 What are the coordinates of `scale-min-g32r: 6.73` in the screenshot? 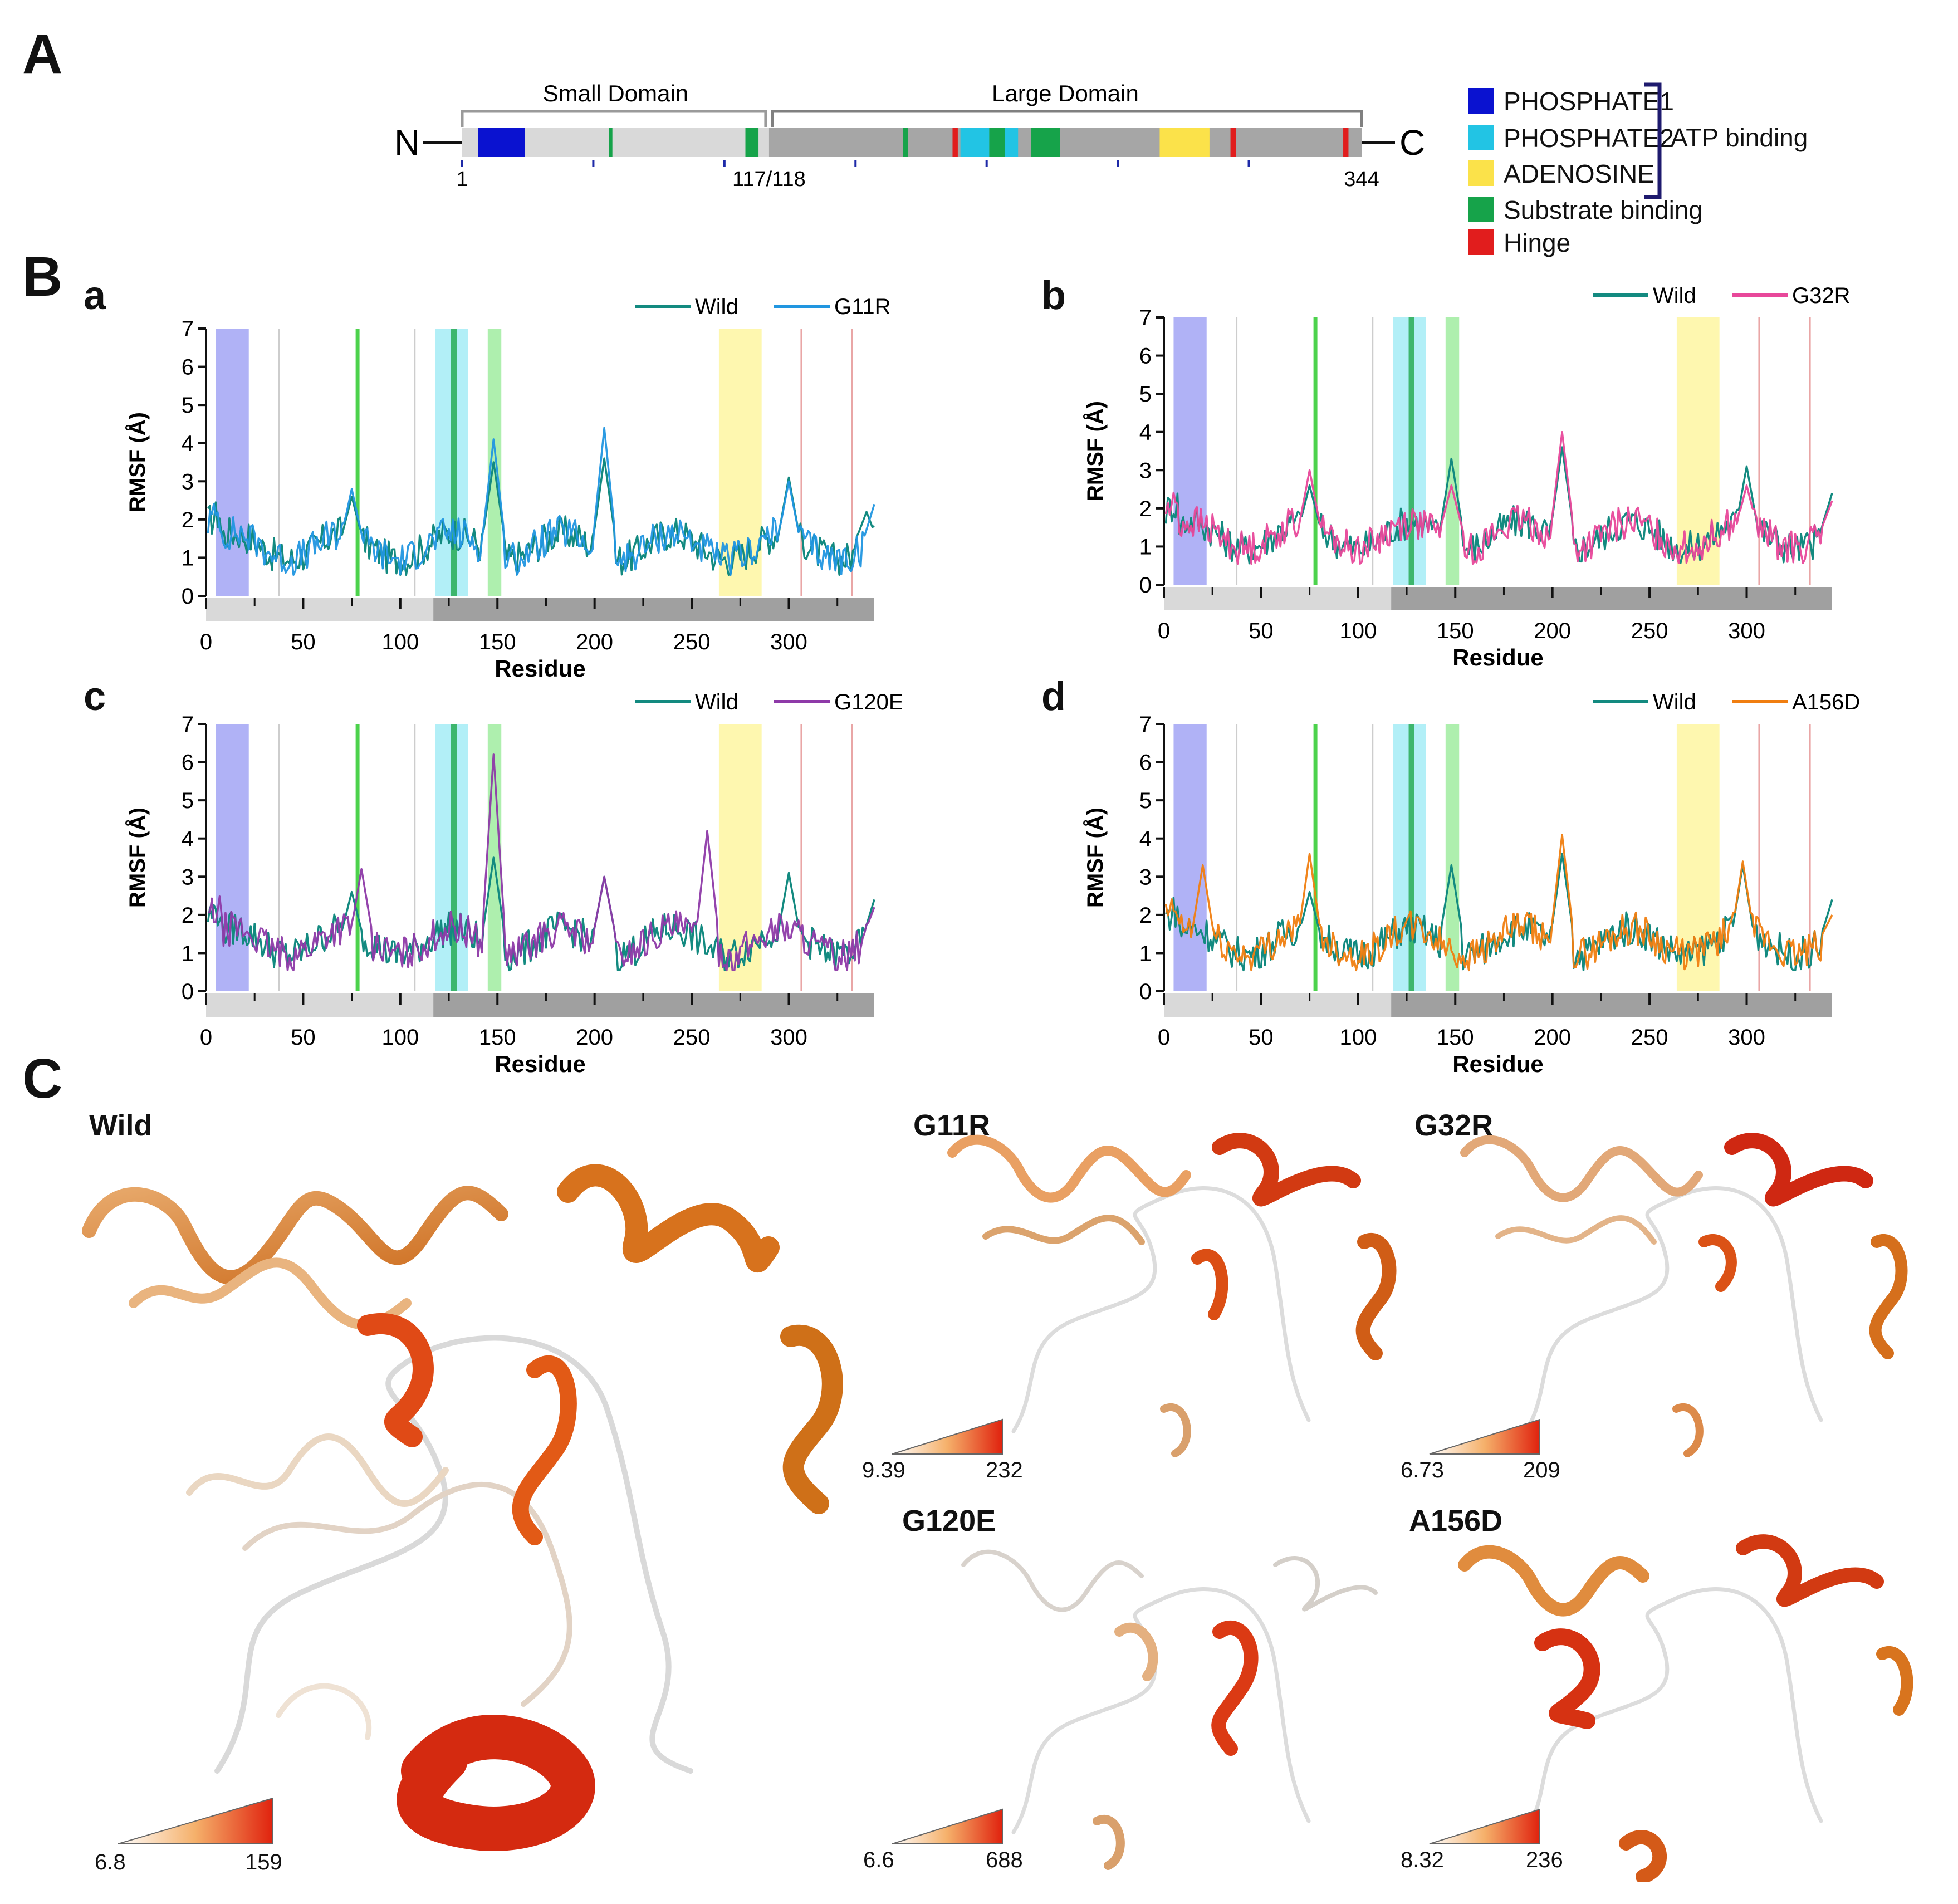 It's located at (1423, 1470).